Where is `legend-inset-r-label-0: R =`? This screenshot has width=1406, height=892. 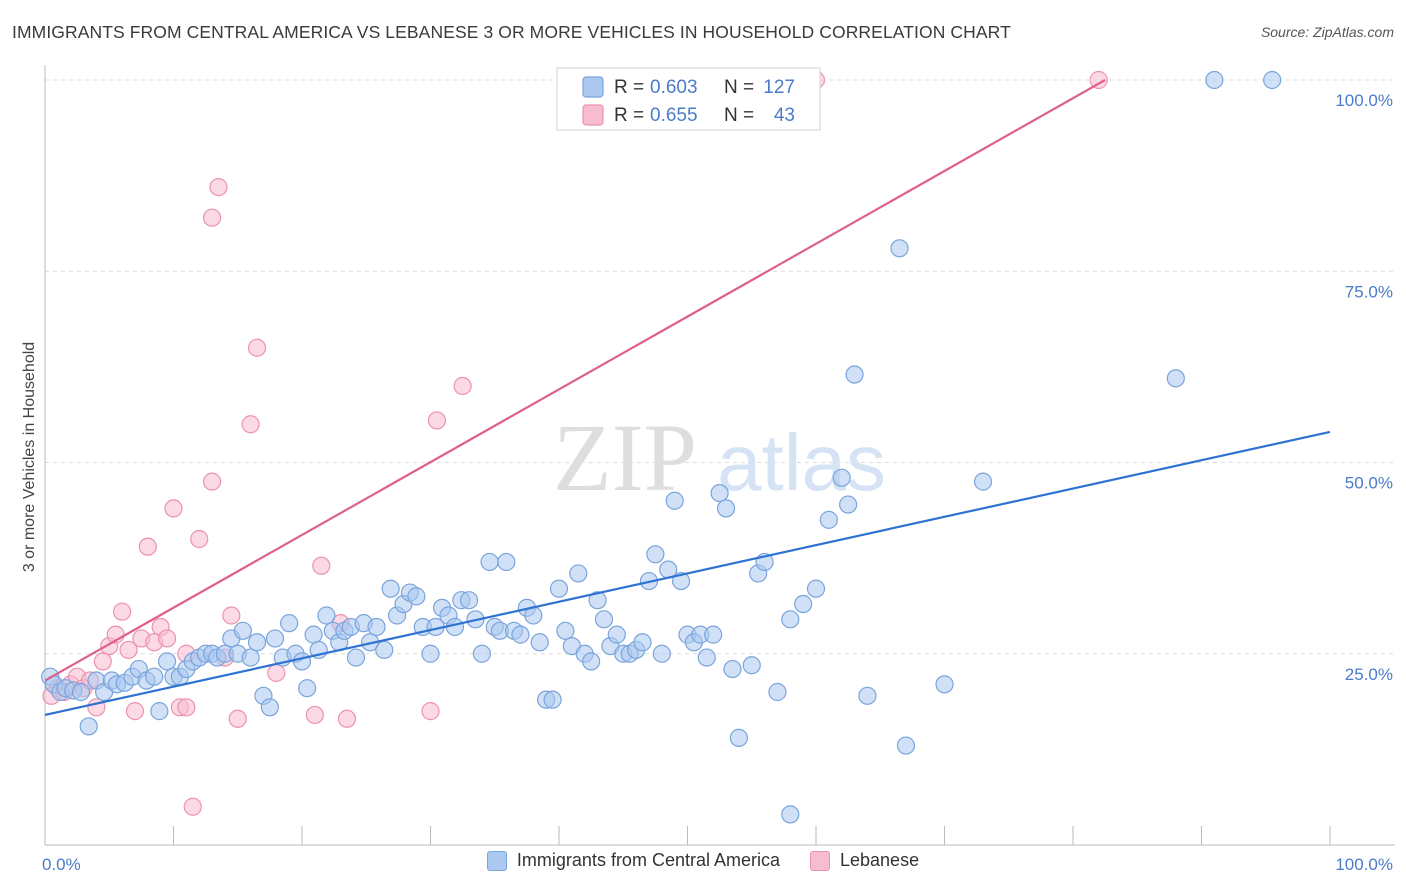
legend-inset-r-label-0: R = is located at coordinates (629, 87).